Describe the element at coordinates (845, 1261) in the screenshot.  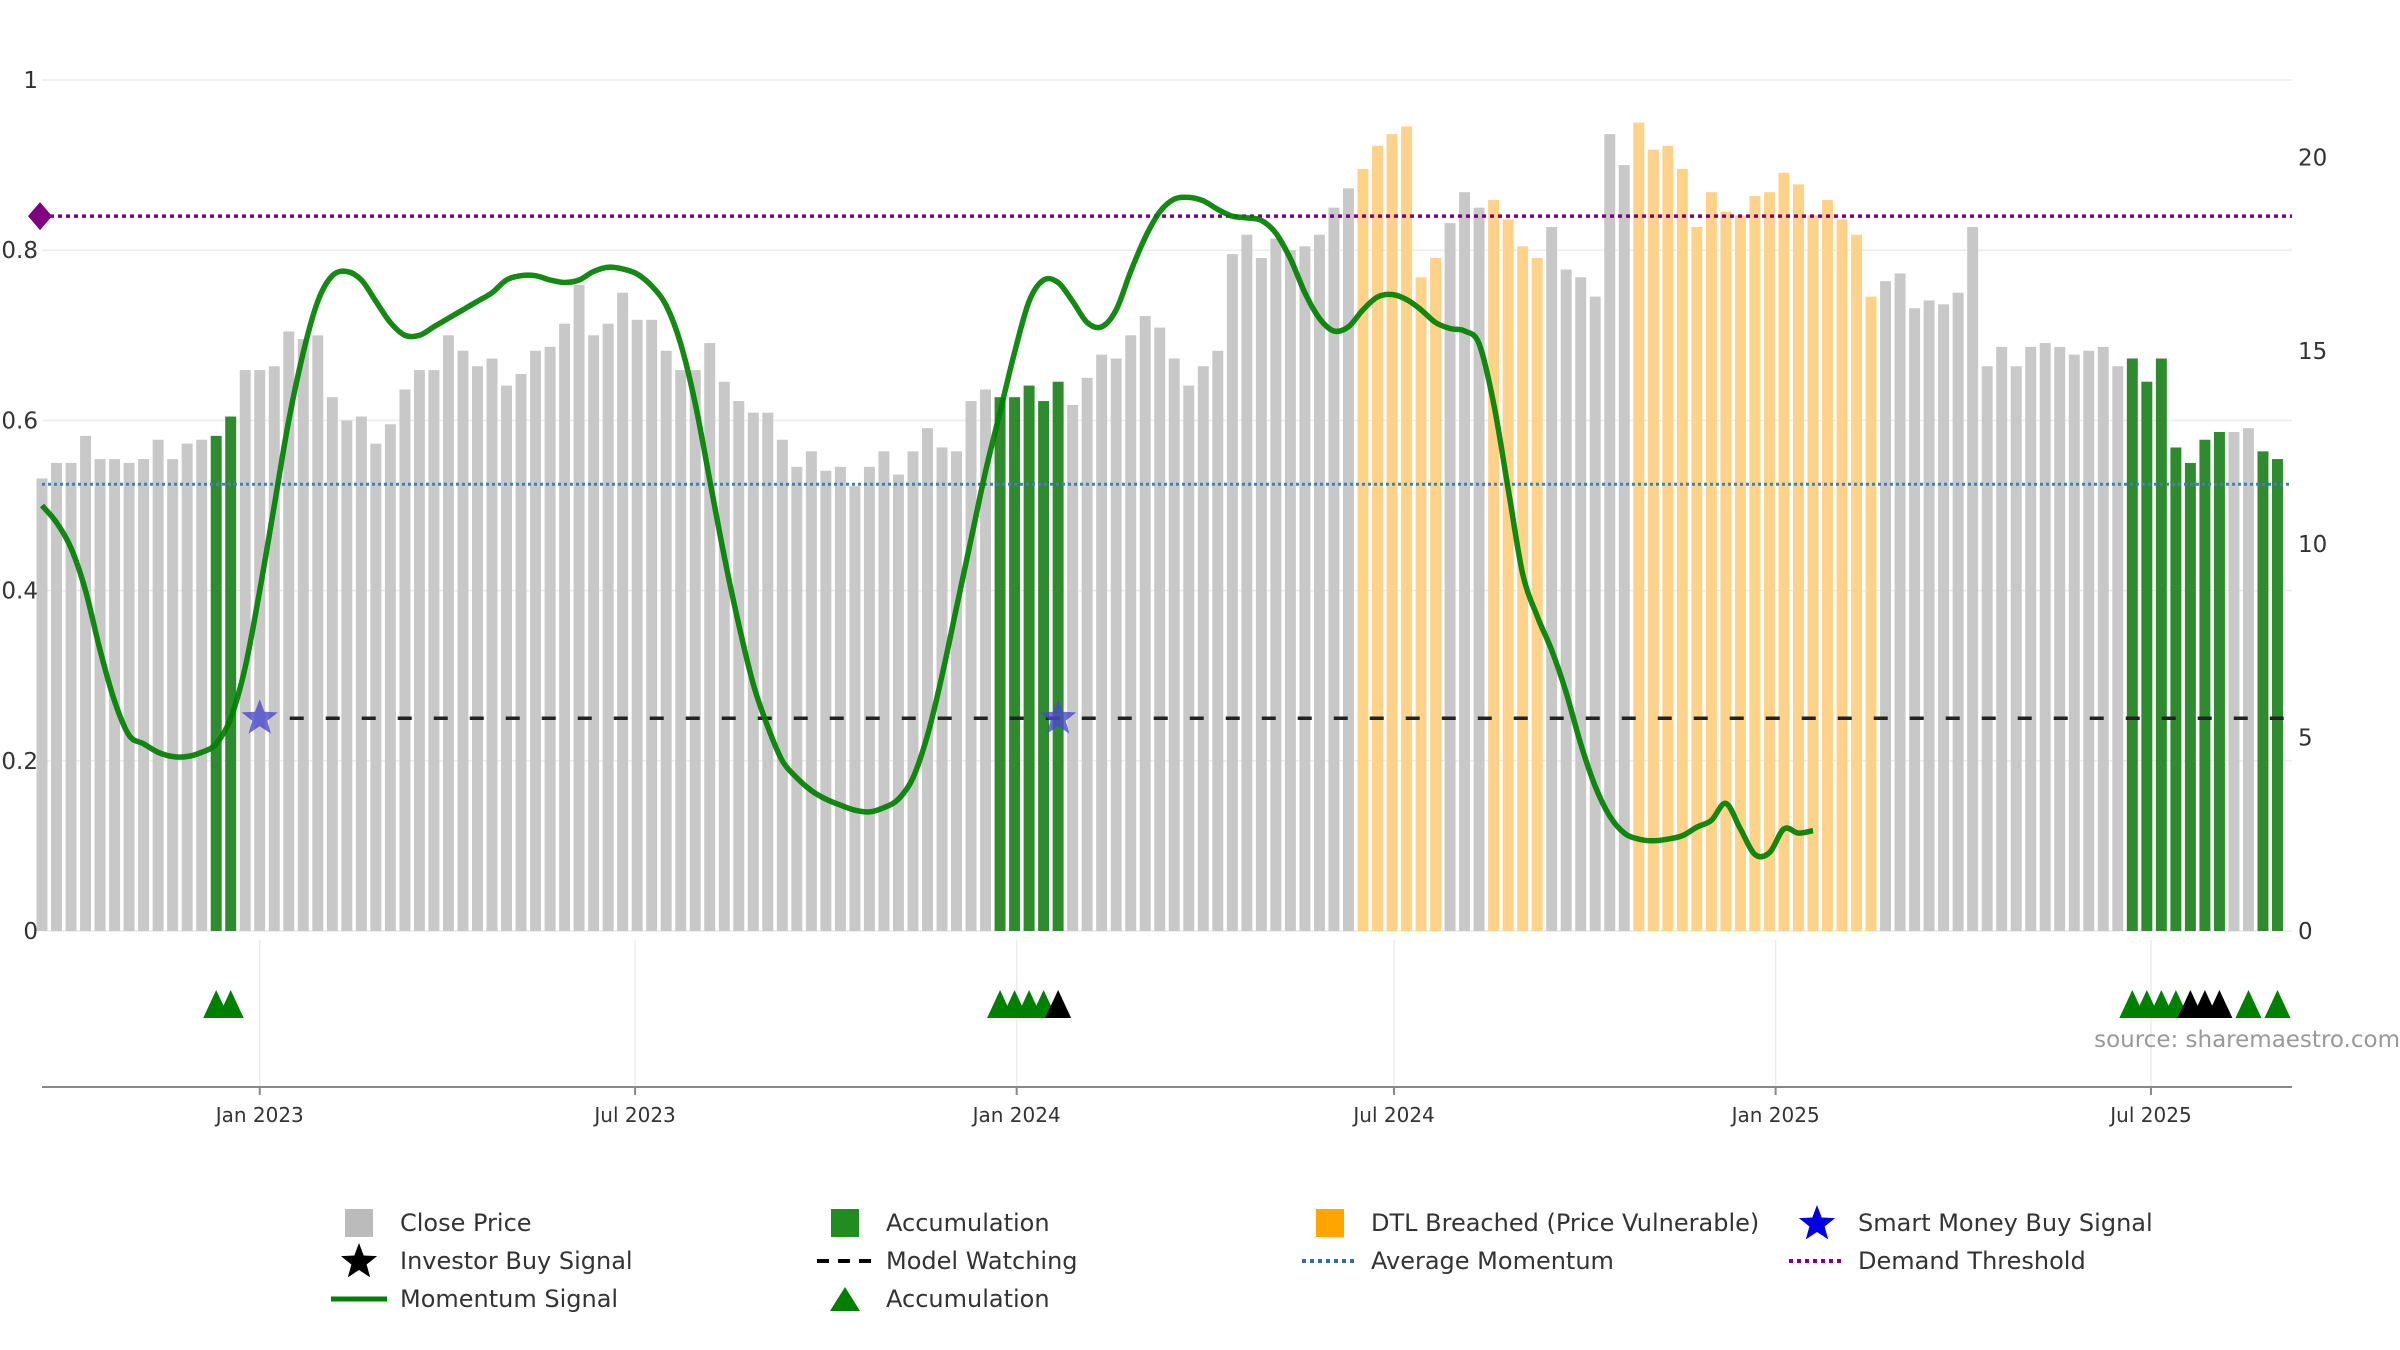
I see `dash-legend-icon` at that location.